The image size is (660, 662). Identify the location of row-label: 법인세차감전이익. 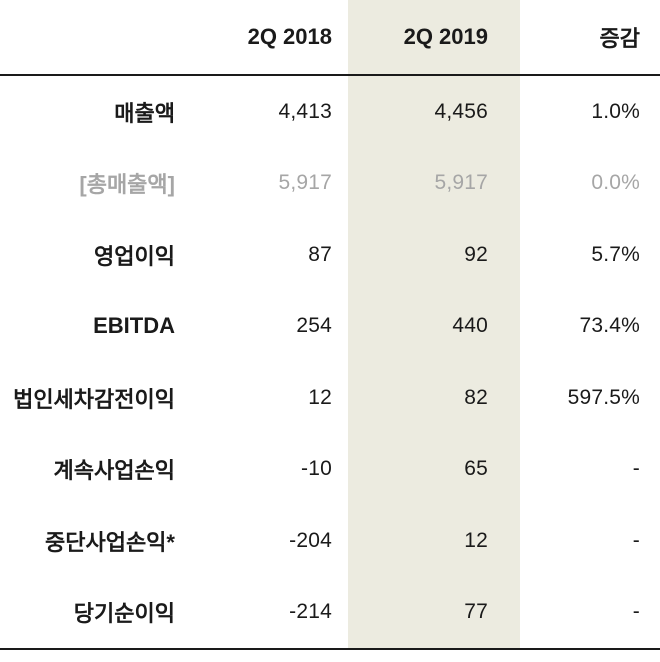
(94, 399).